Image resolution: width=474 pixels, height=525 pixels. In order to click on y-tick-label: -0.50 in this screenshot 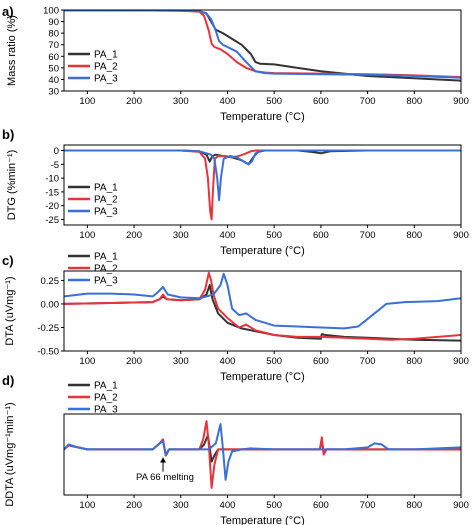, I will do `click(48, 352)`.